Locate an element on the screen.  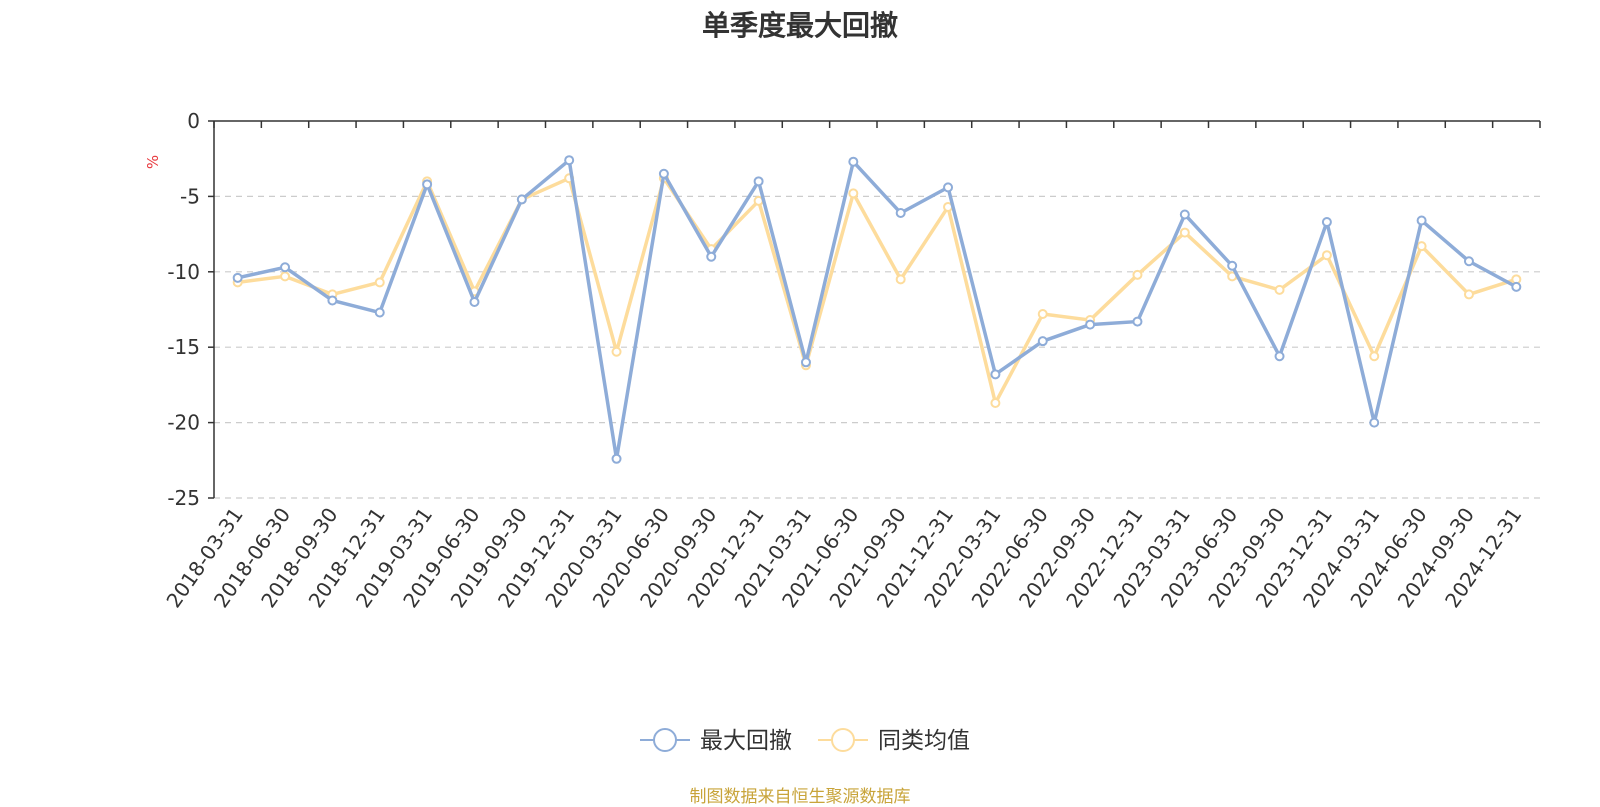
y-tick-label: -5 is located at coordinates (190, 196).